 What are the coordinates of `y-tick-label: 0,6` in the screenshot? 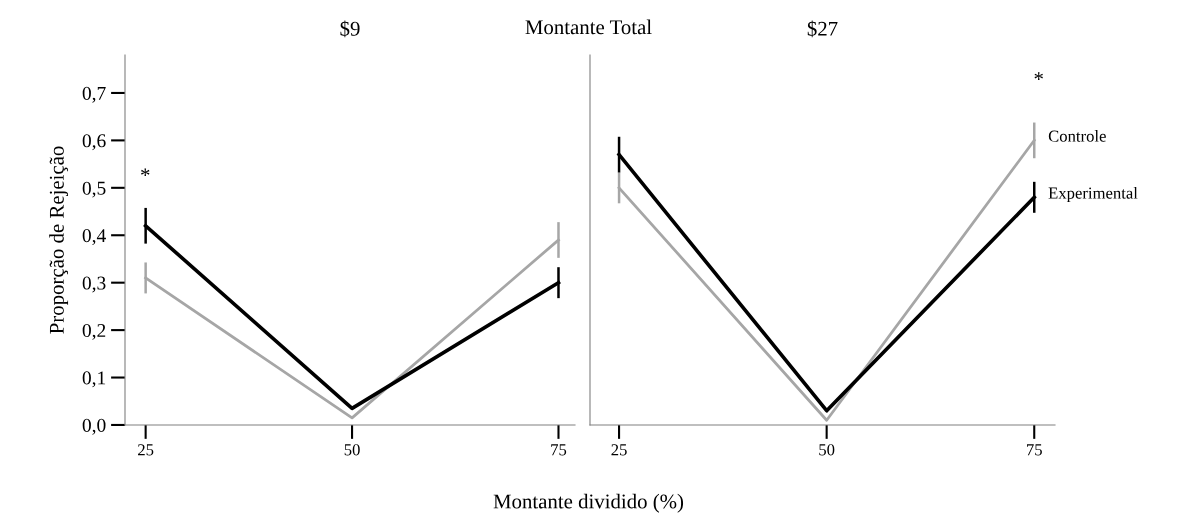 It's located at (94, 142).